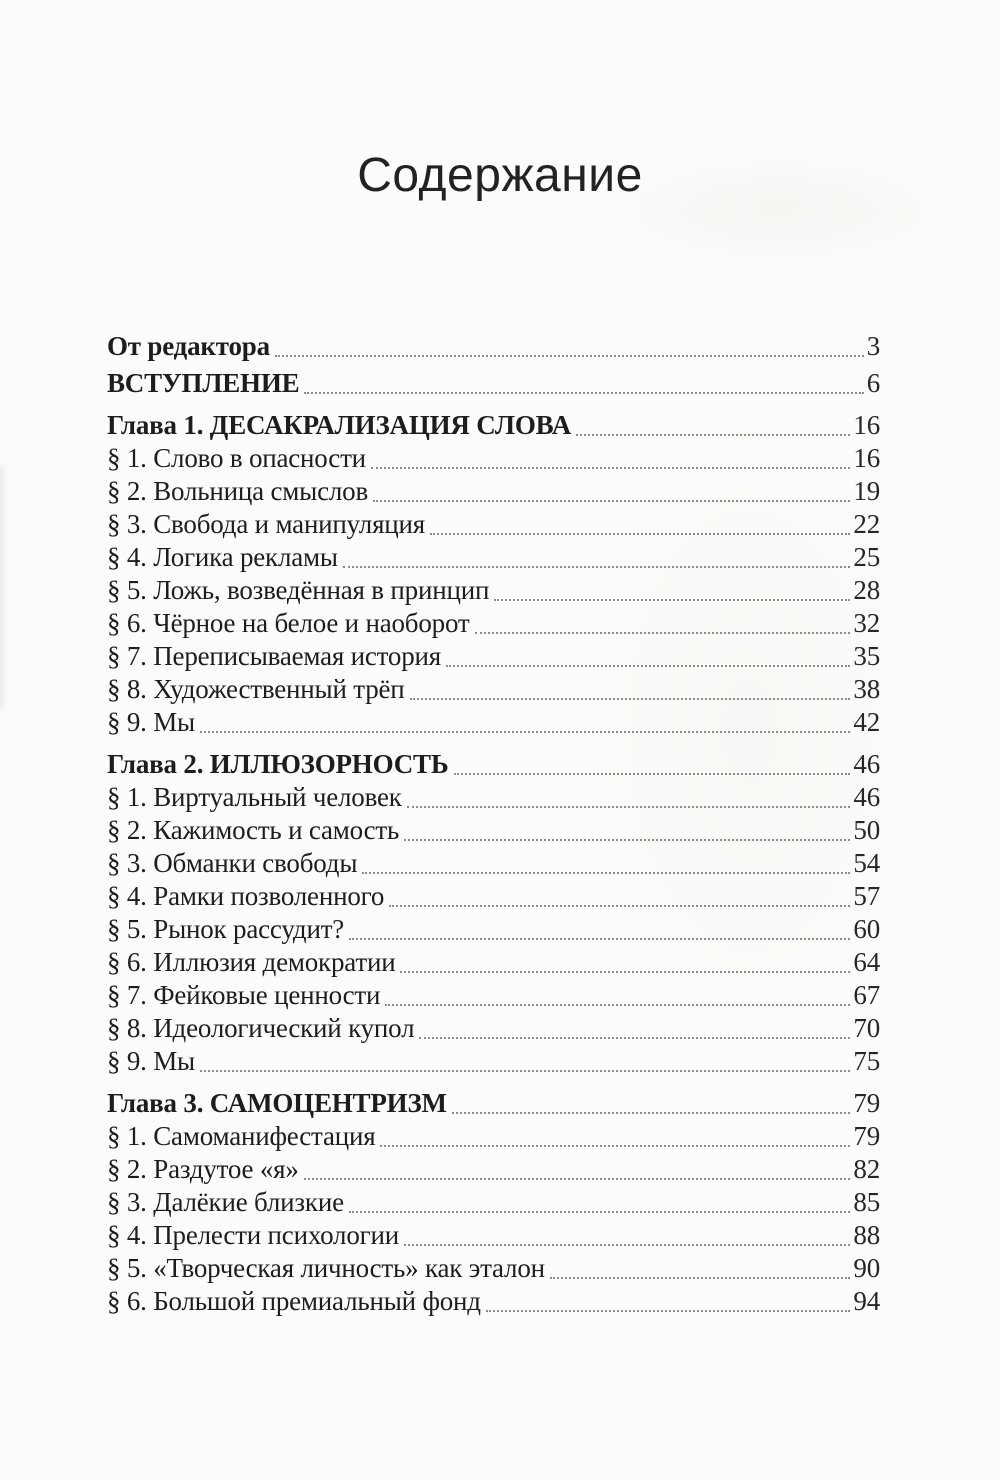  Describe the element at coordinates (866, 656) in the screenshot. I see `toc-entry-page-number: 35` at that location.